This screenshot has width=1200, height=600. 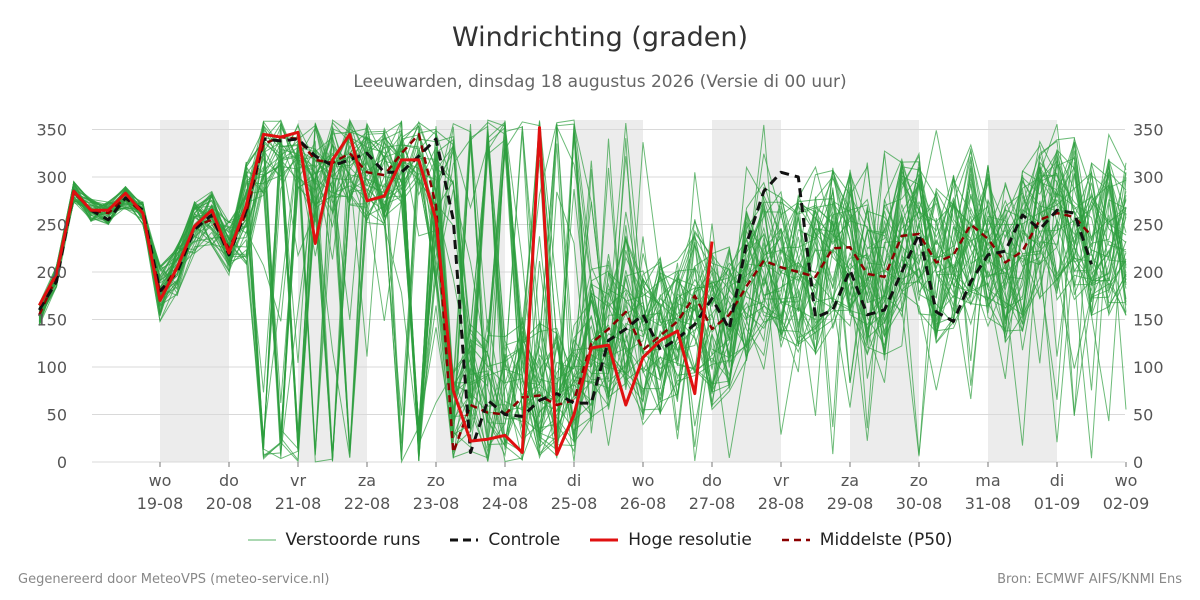 I want to click on x-tick-date: 20-08, so click(x=229, y=503).